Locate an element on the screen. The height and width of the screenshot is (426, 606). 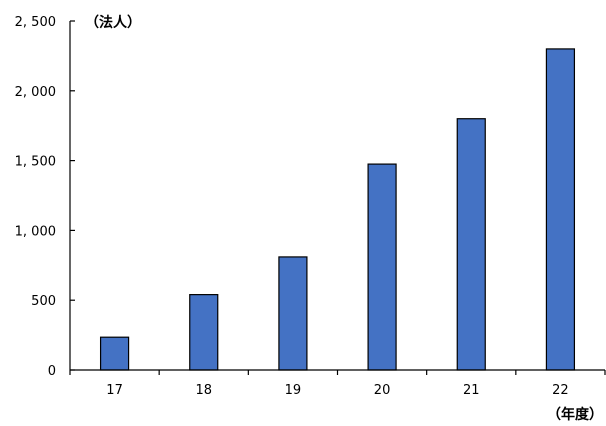
y-tick-label: 1, 000 is located at coordinates (35, 231).